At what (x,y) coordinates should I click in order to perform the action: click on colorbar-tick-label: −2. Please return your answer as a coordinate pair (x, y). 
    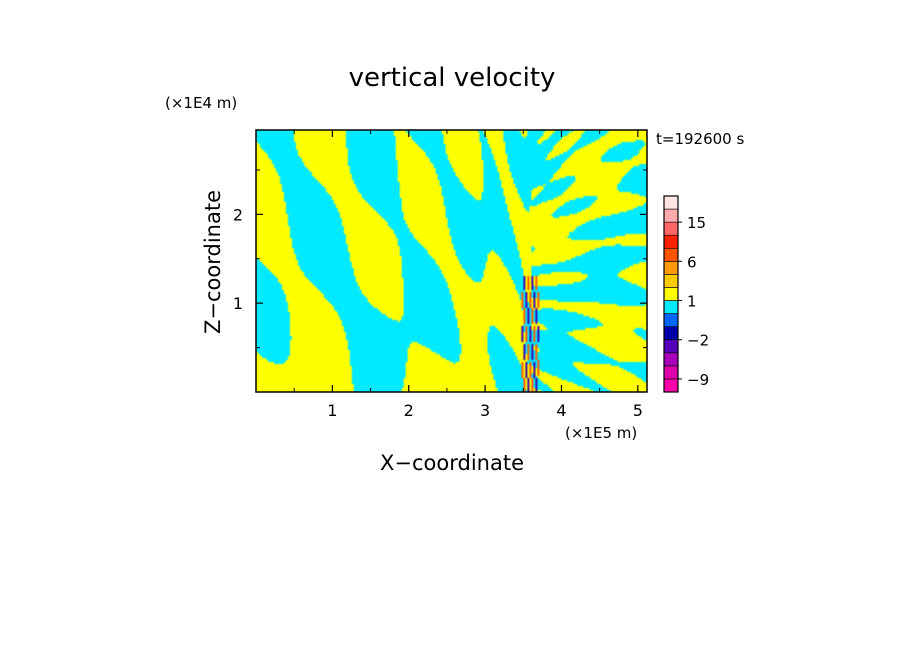
    Looking at the image, I should click on (698, 341).